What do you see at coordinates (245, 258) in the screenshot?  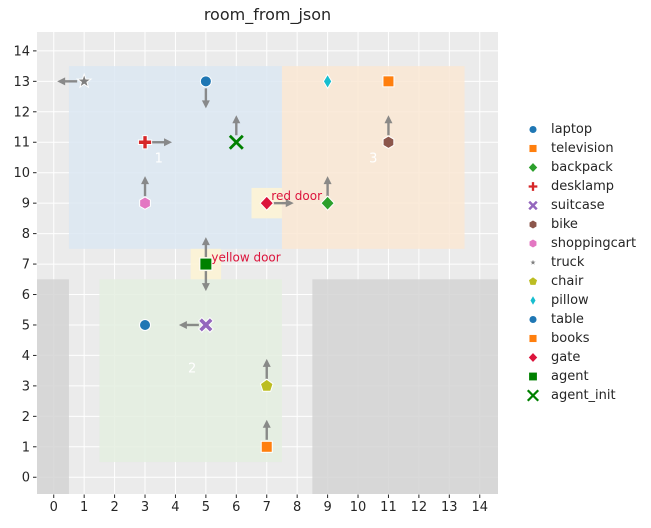 I see `yellow-door-label: yellow door` at bounding box center [245, 258].